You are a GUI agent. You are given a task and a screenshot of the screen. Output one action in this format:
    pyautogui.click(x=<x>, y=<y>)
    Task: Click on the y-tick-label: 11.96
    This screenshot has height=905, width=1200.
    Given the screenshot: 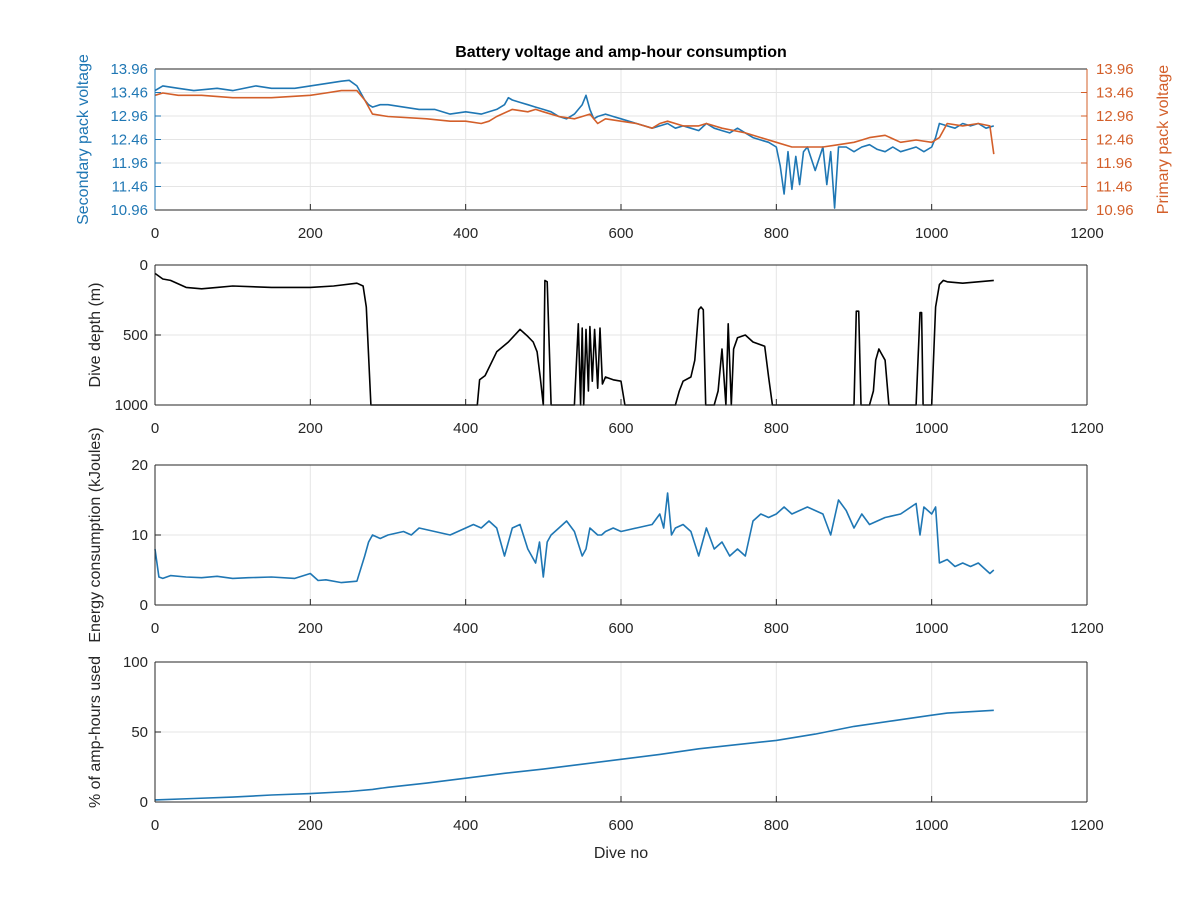 What is the action you would take?
    pyautogui.click(x=130, y=163)
    